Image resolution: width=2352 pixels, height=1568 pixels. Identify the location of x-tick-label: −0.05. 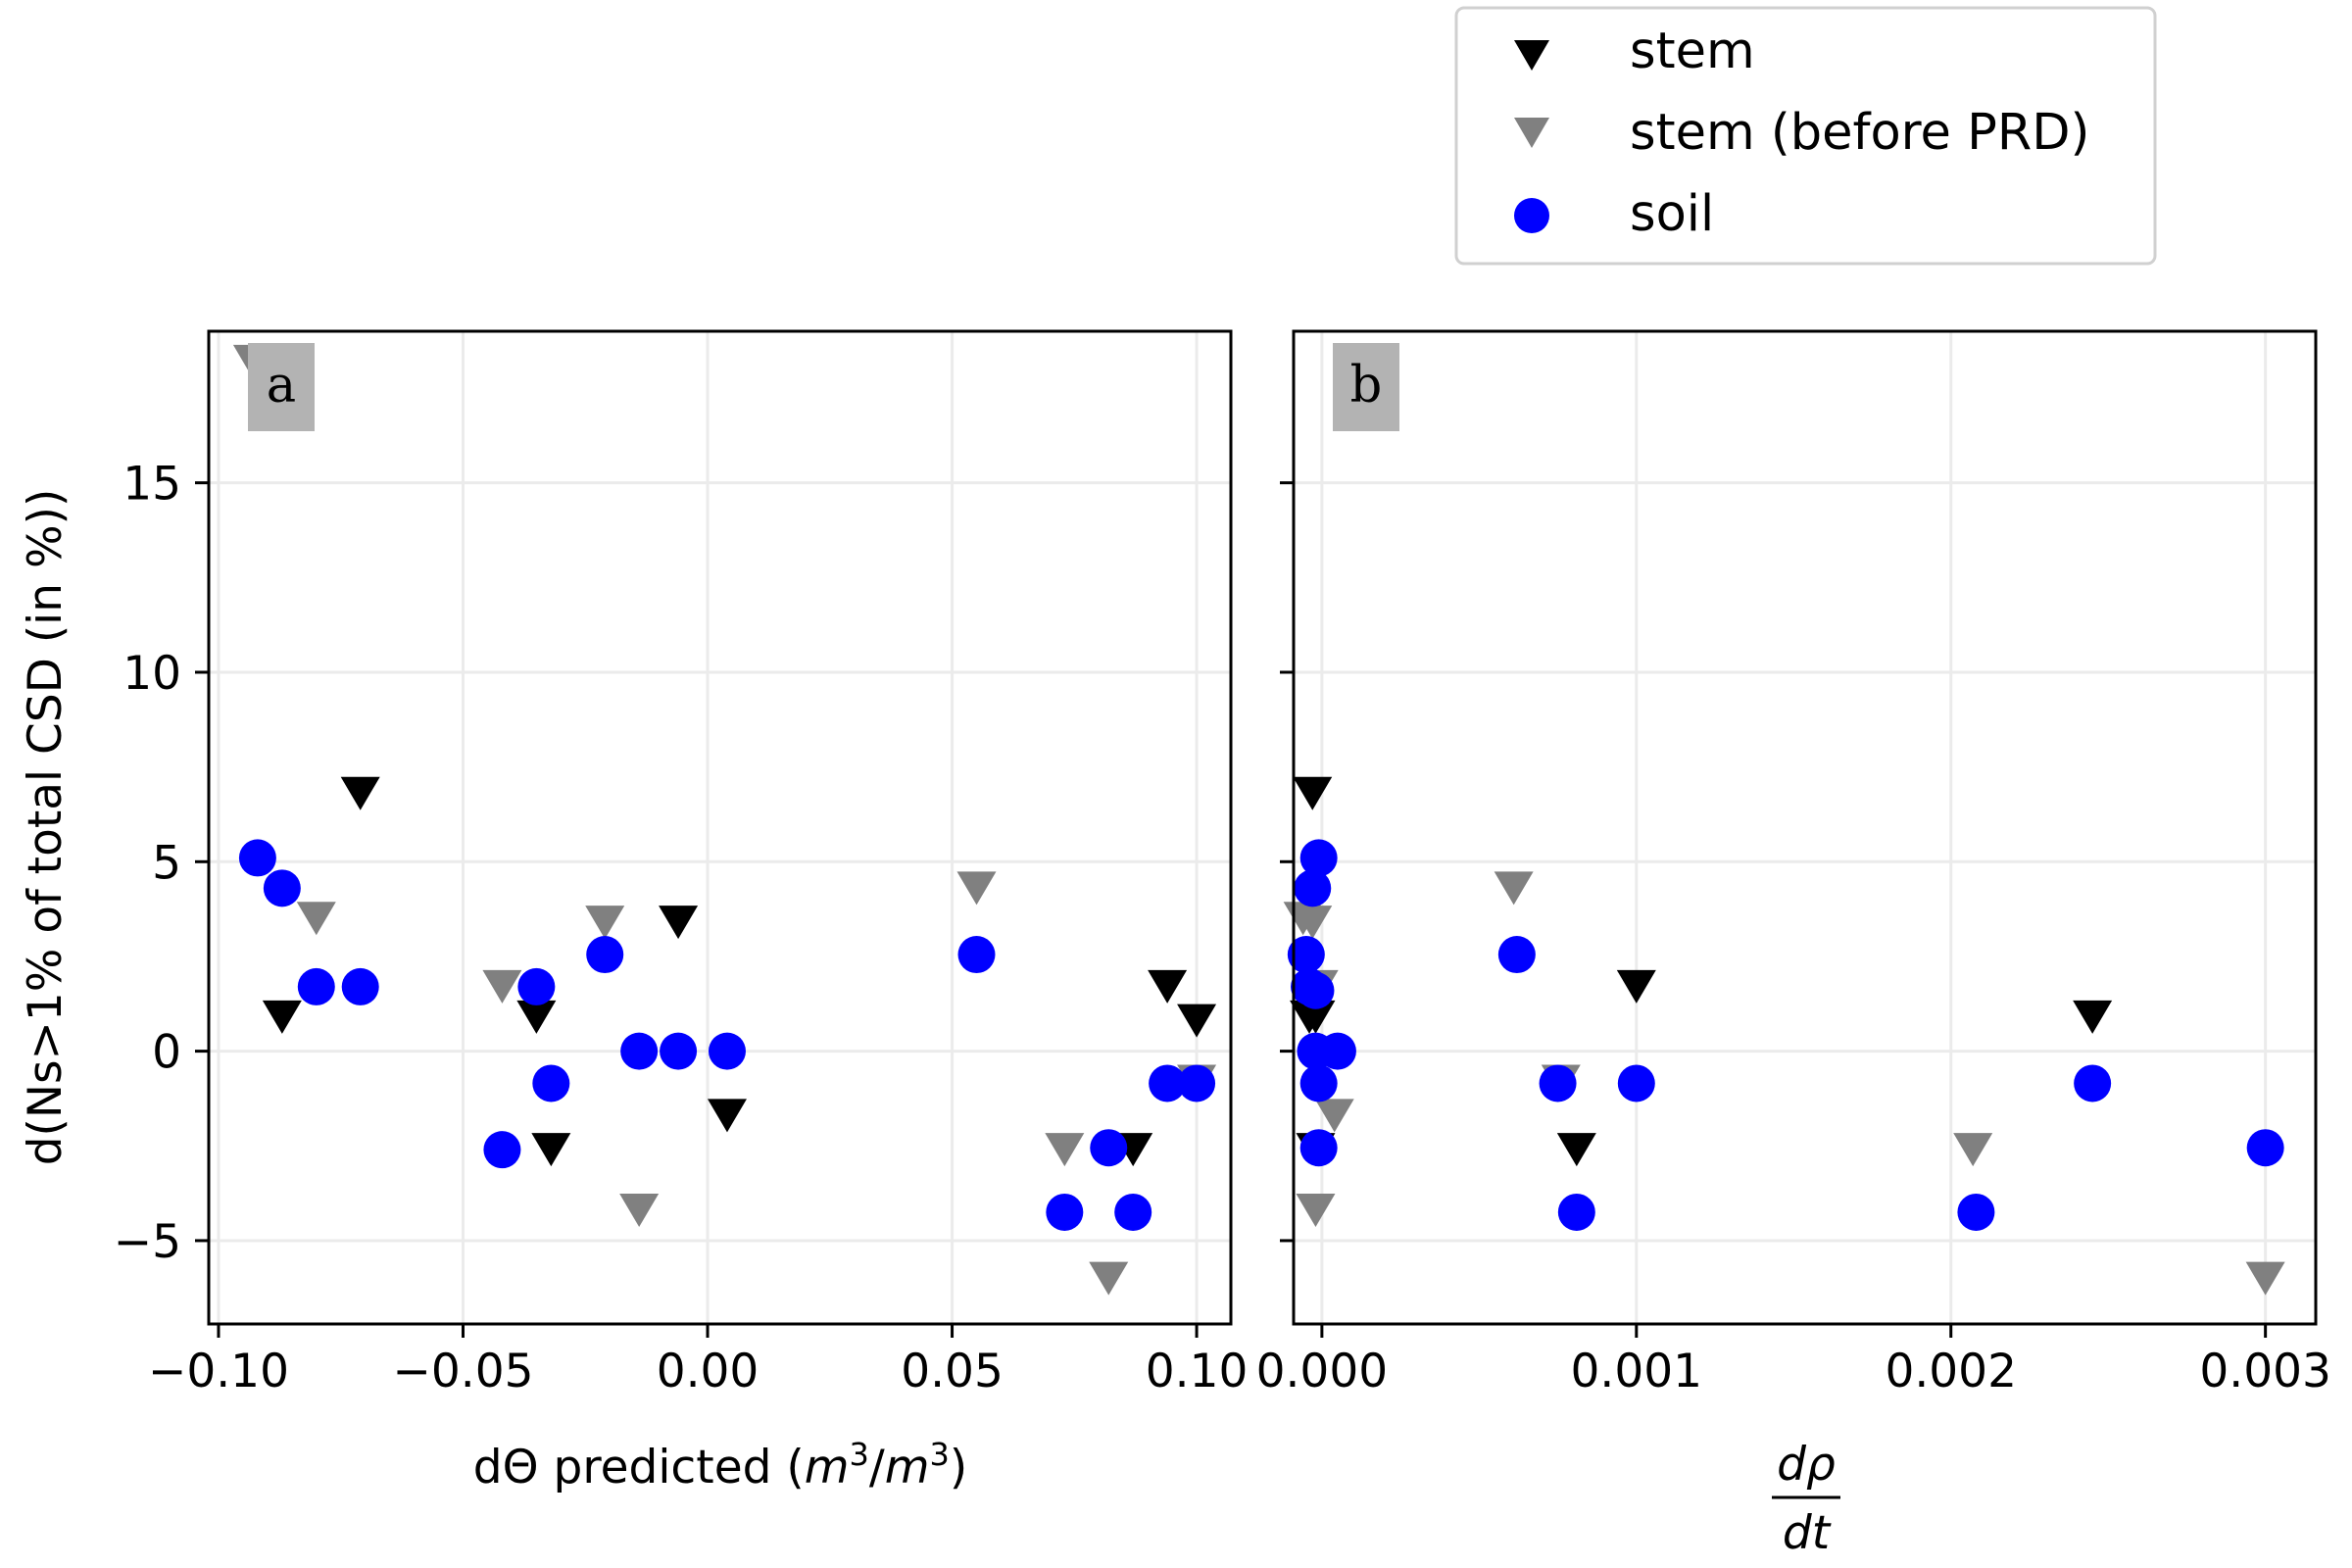
(462, 1371).